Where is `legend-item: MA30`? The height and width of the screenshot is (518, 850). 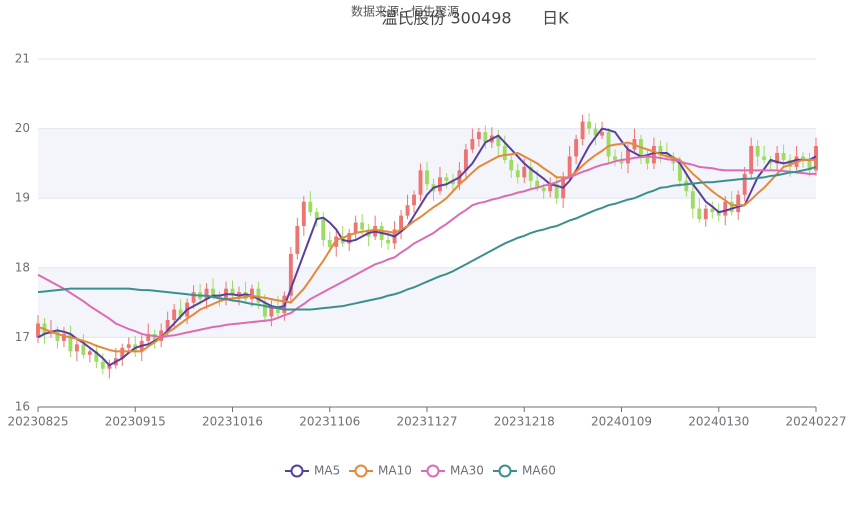 legend-item: MA30 is located at coordinates (452, 471).